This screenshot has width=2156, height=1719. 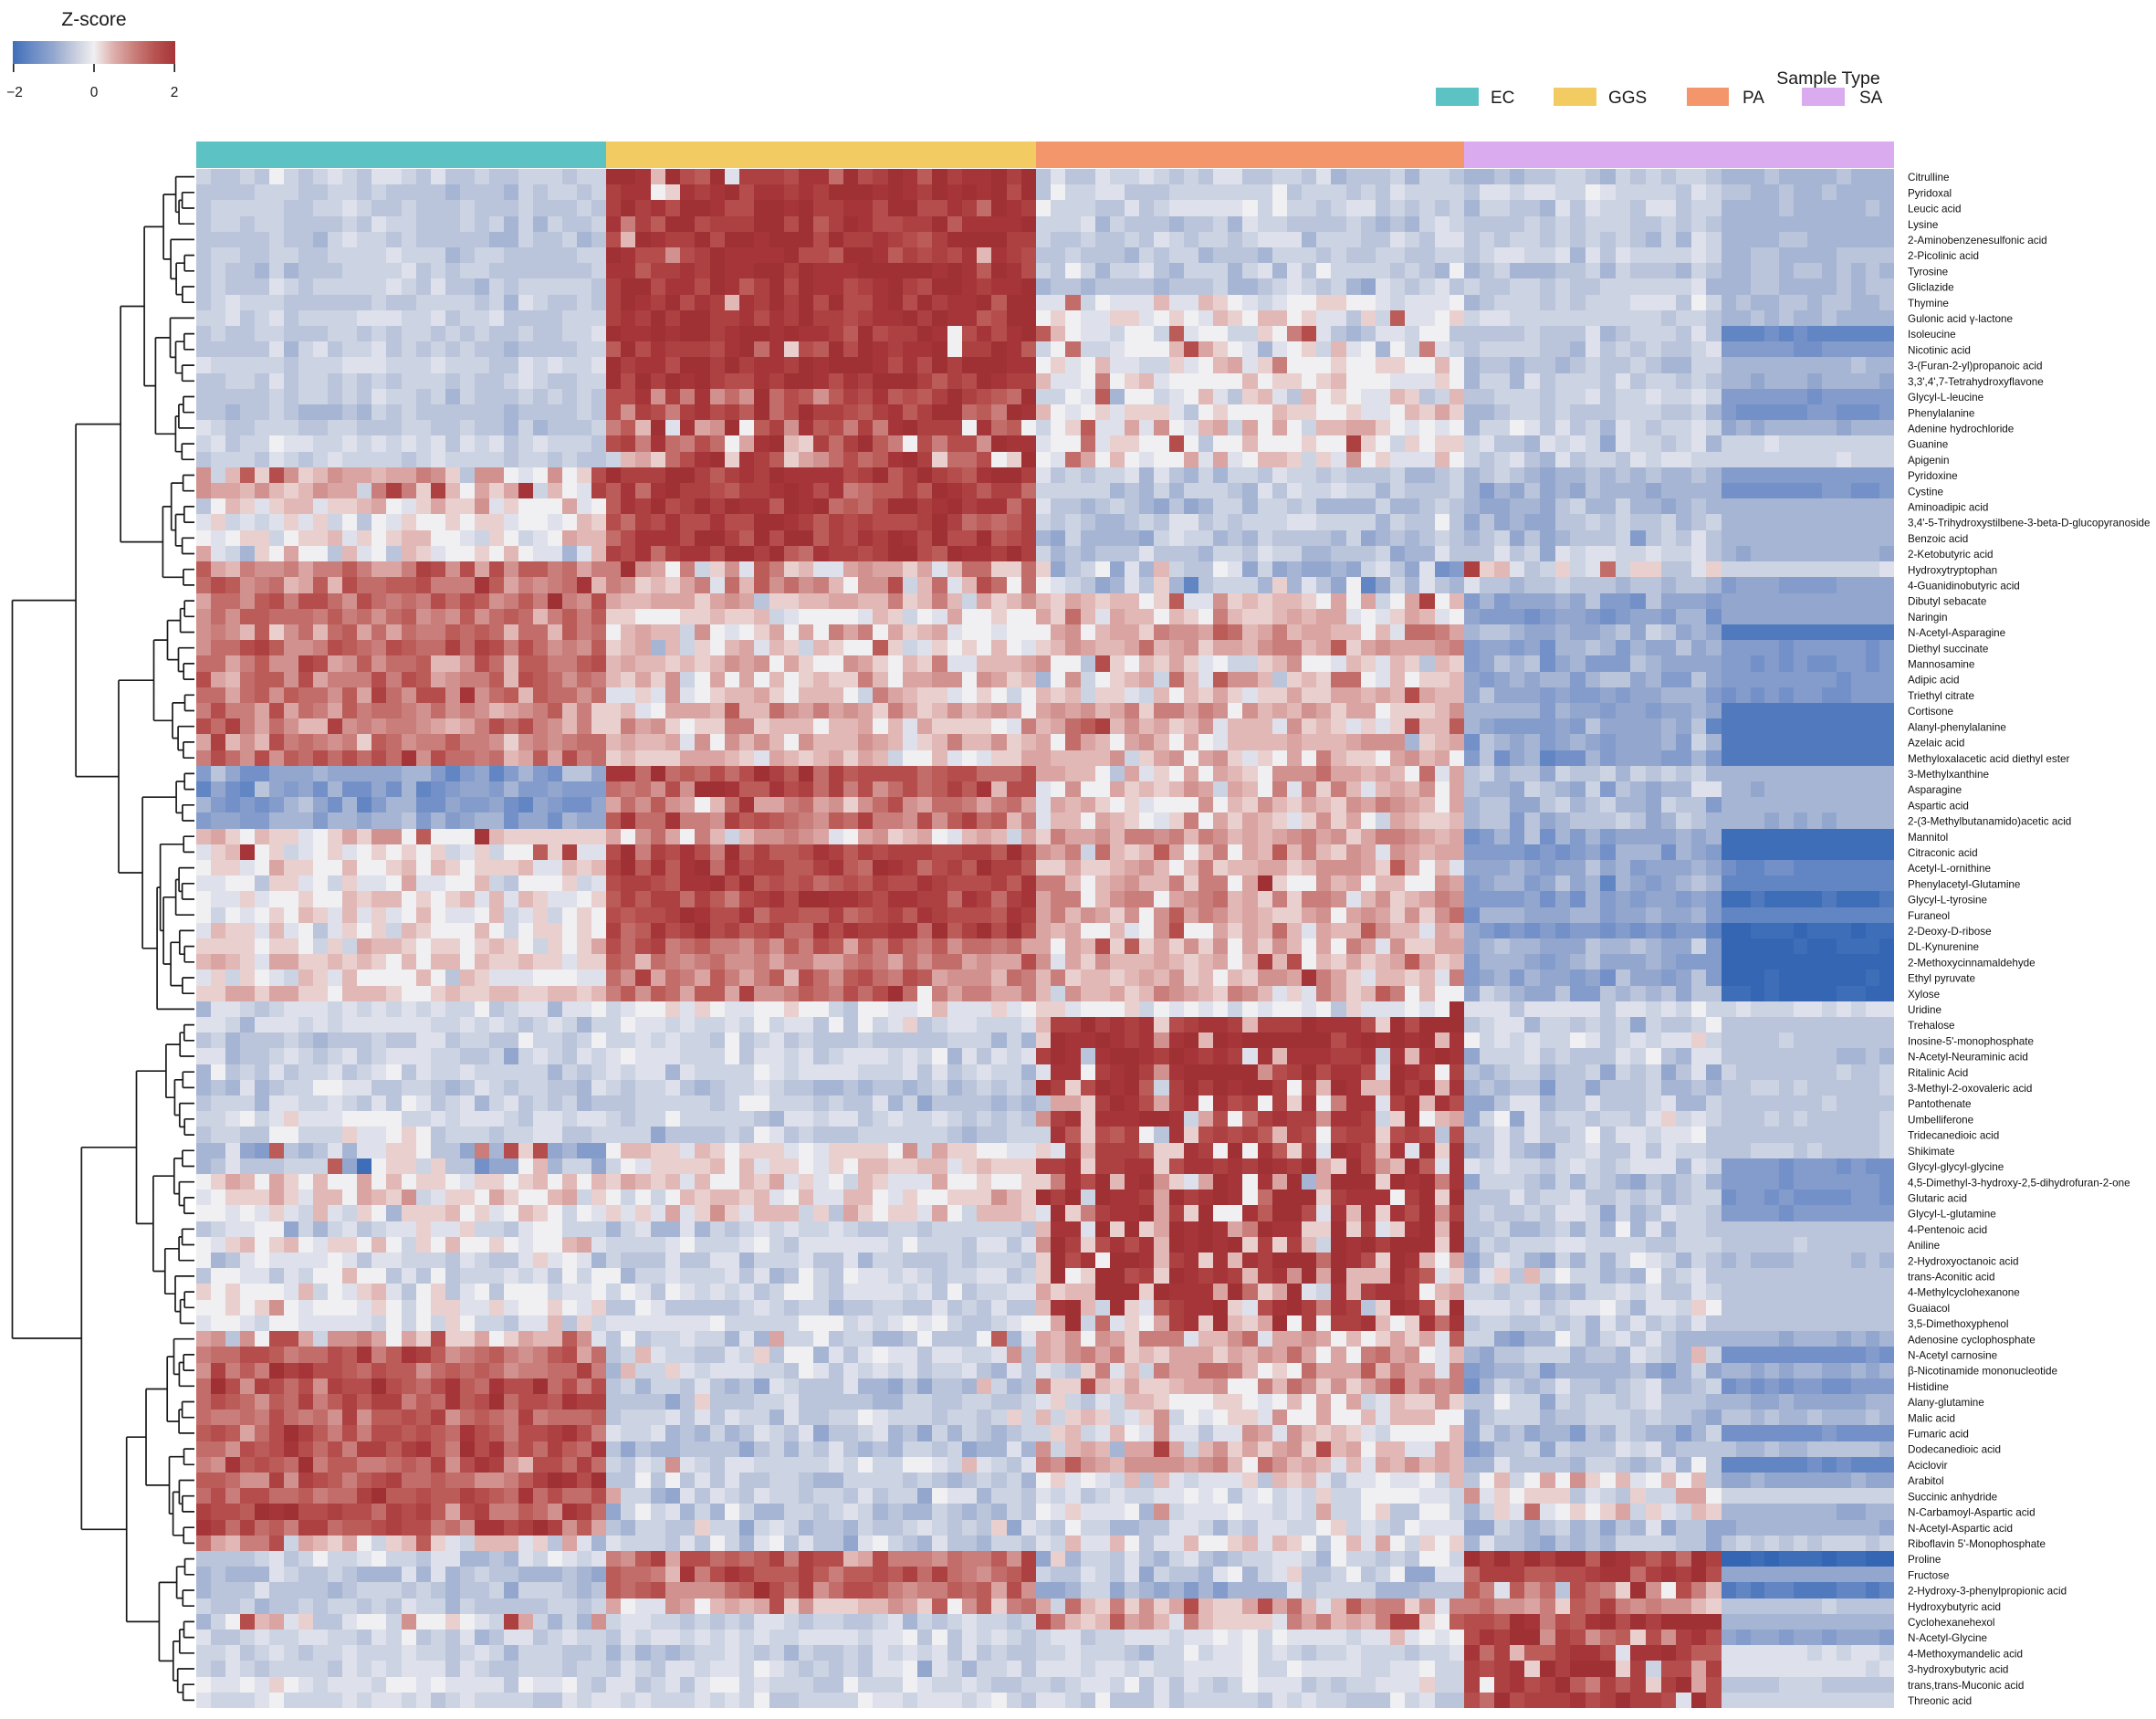 I want to click on svg-text: Citraconic acid, so click(x=1943, y=853).